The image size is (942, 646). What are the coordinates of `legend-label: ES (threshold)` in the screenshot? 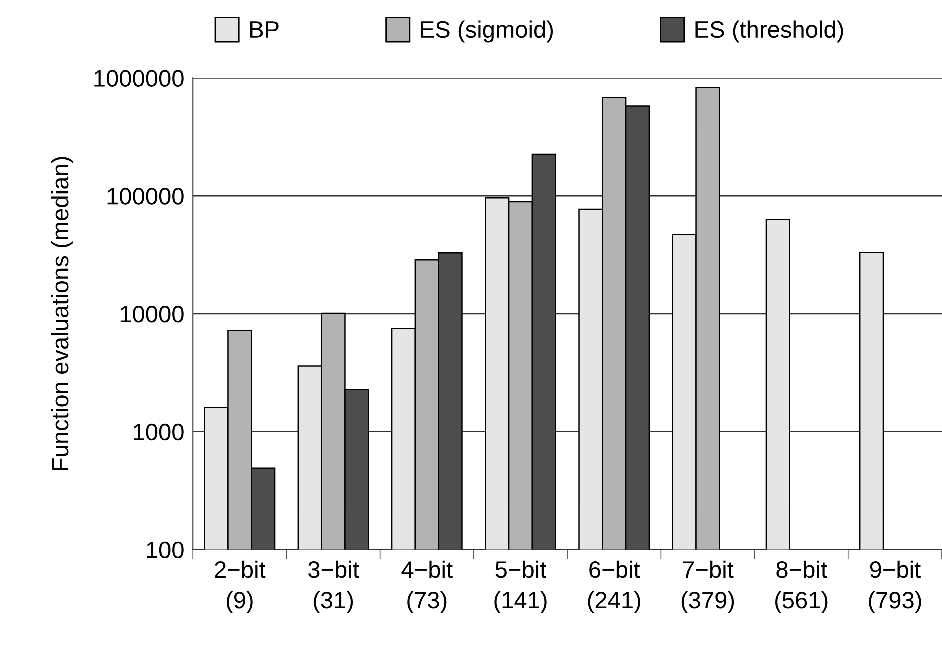 It's located at (770, 31).